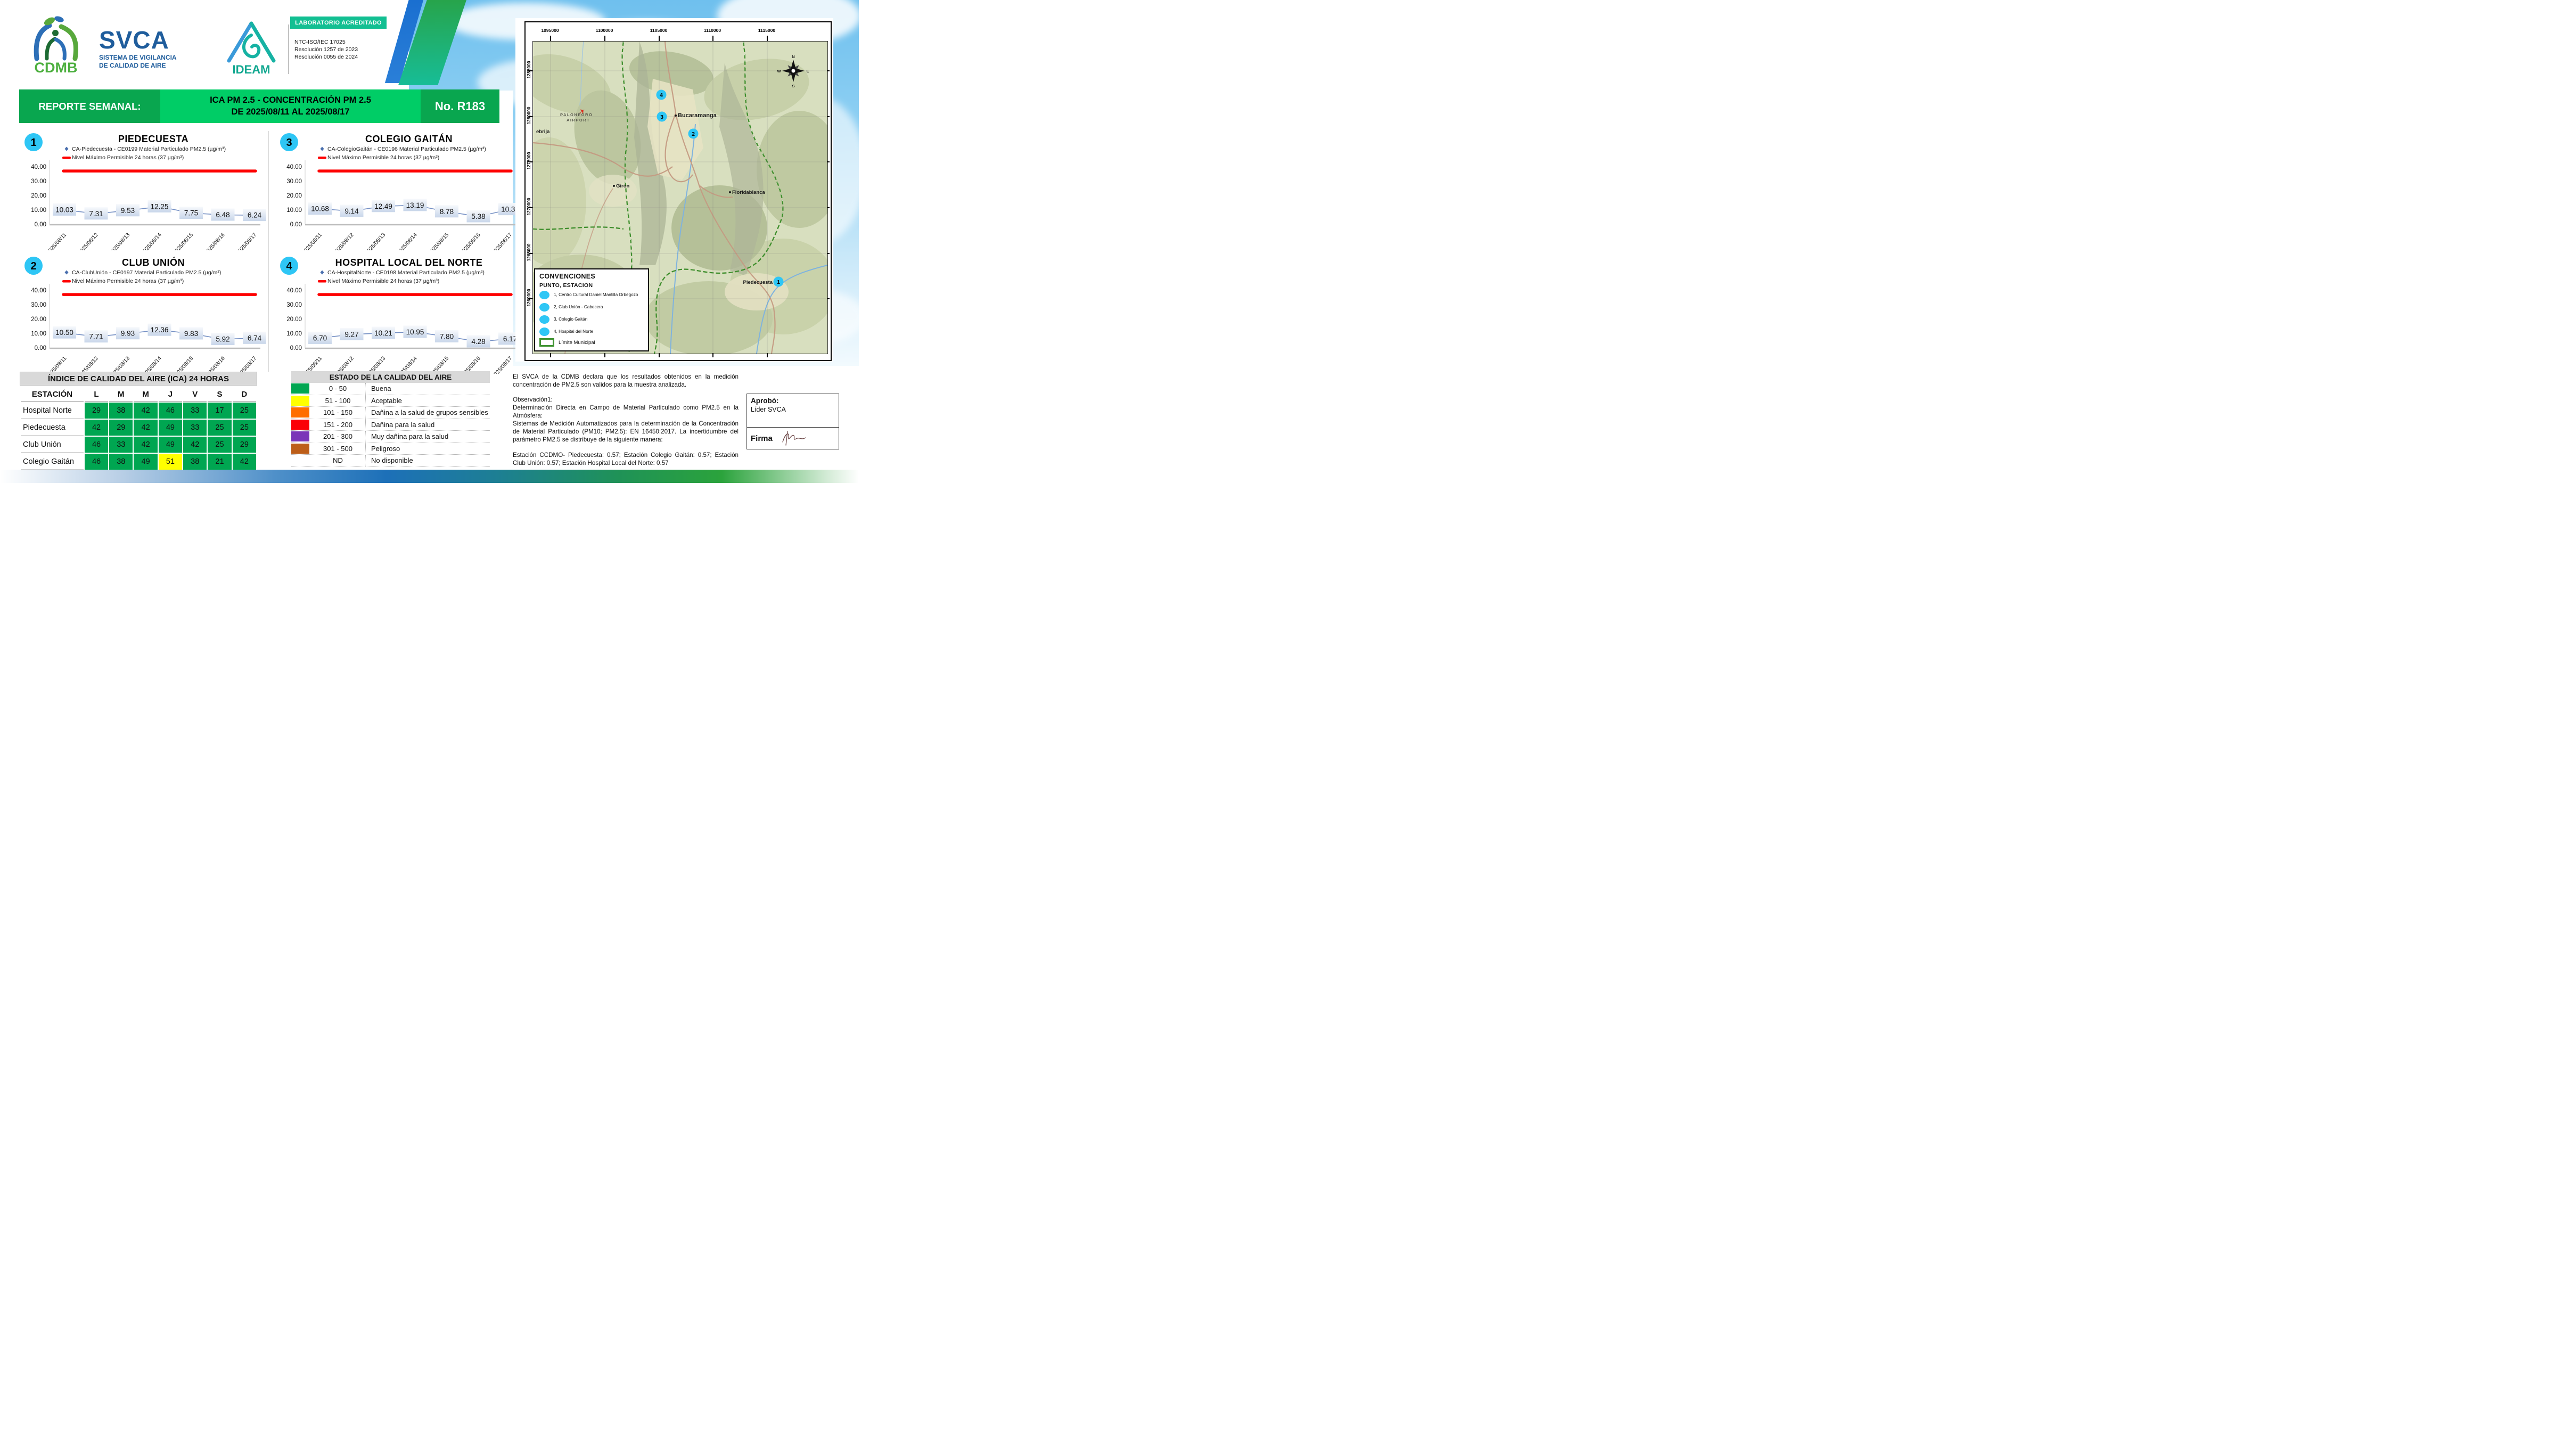 The image size is (2576, 1449). Describe the element at coordinates (409, 138) in the screenshot. I see `svg-text: COLEGIO GAITÁN` at that location.